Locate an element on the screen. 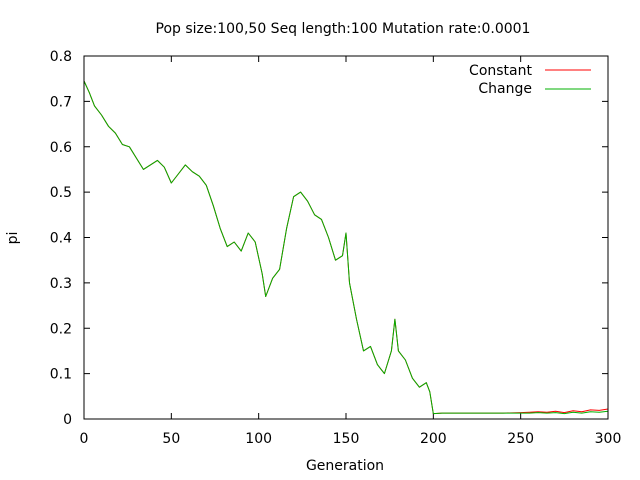 This screenshot has height=480, width=640. y-tick-label: 0.5 is located at coordinates (61, 193).